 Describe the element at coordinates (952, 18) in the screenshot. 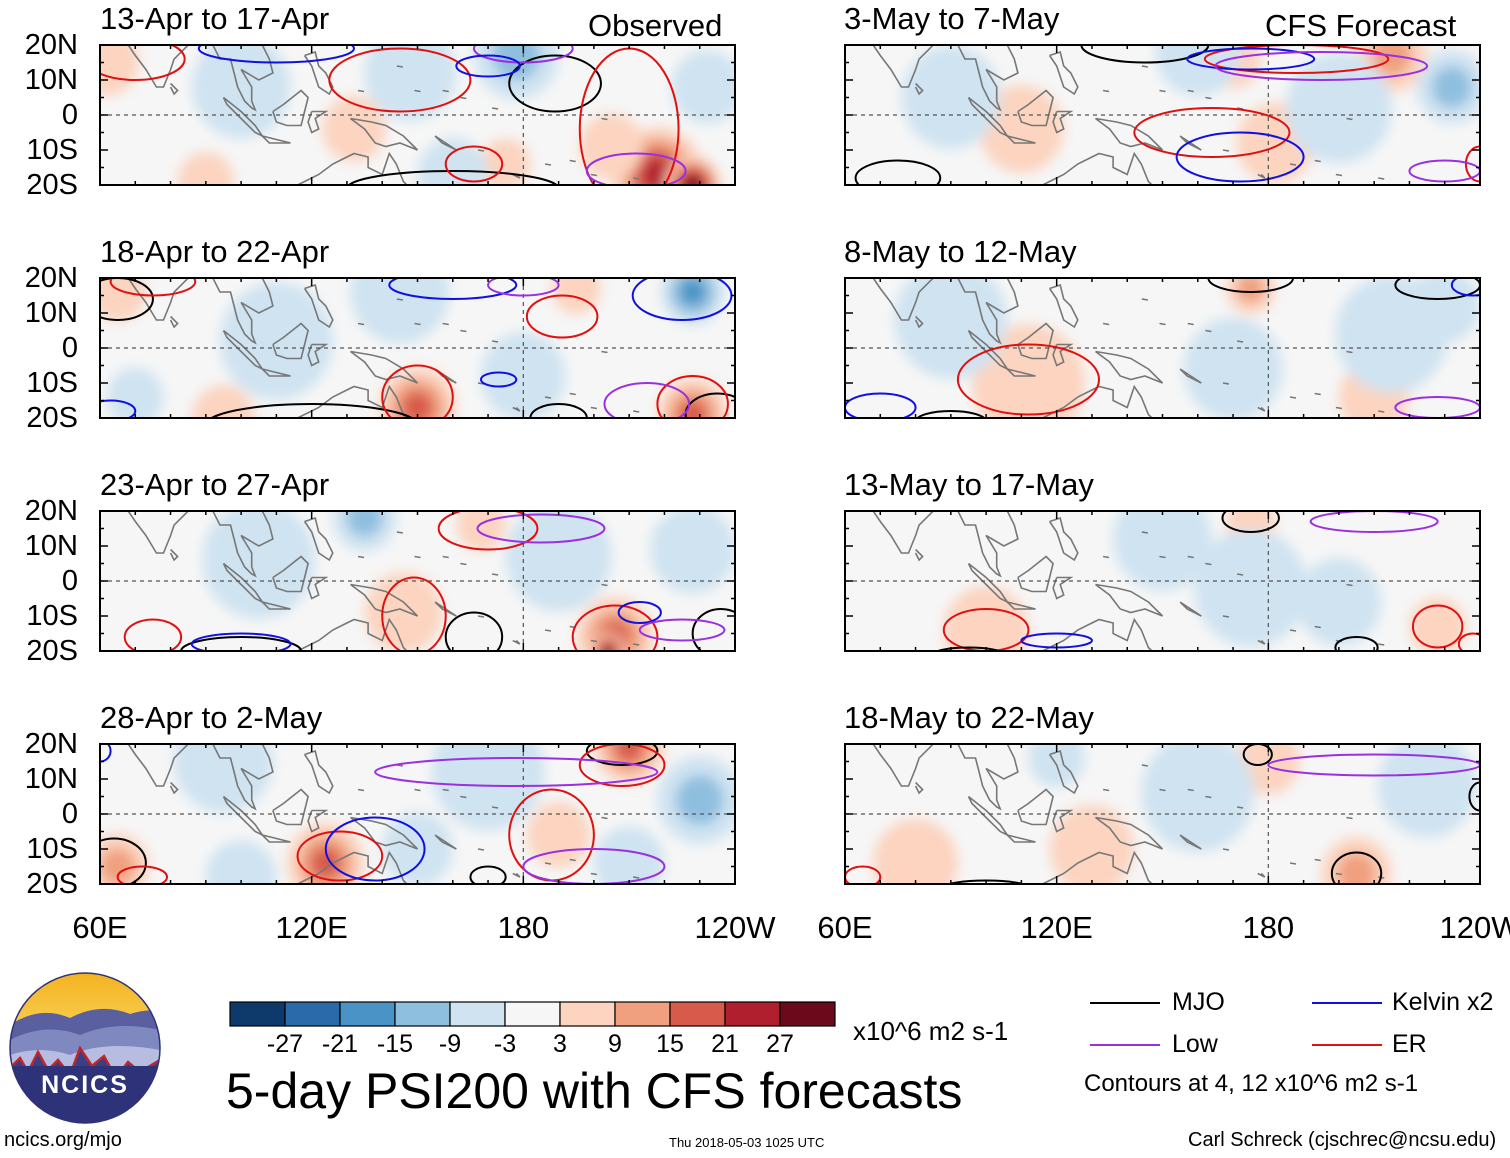

I see `panel-title-5: 3-May to 7-May` at that location.